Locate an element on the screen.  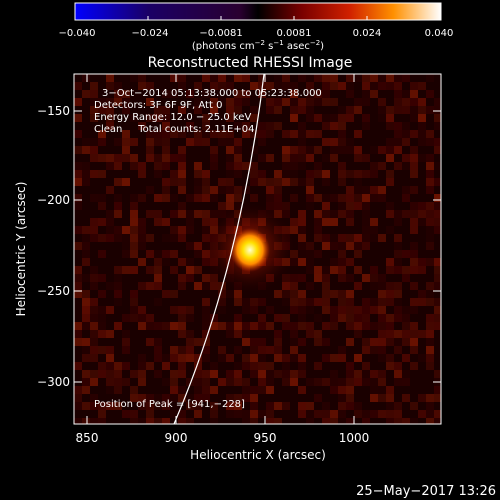
colorbar-tick-label: 0.0081 is located at coordinates (294, 33).